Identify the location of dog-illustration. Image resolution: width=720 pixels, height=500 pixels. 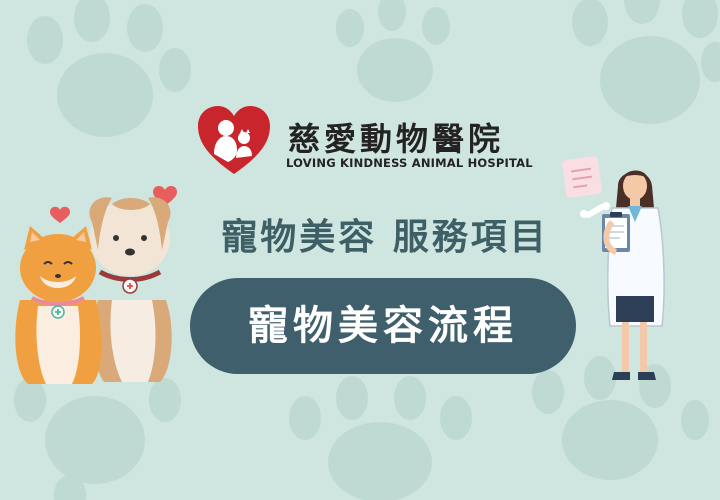
(130, 289).